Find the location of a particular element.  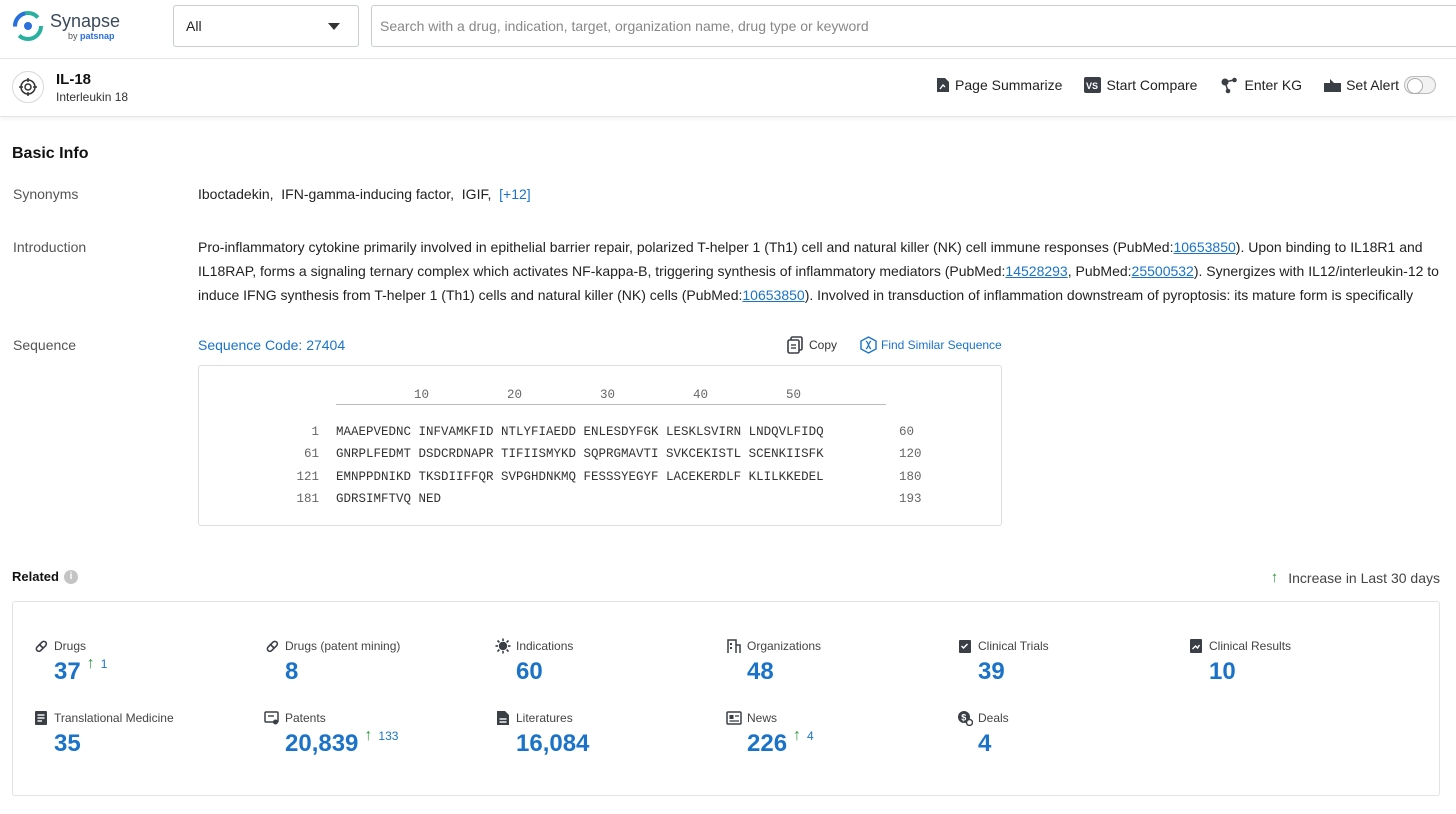

synapse-logo-icon is located at coordinates (28, 26).